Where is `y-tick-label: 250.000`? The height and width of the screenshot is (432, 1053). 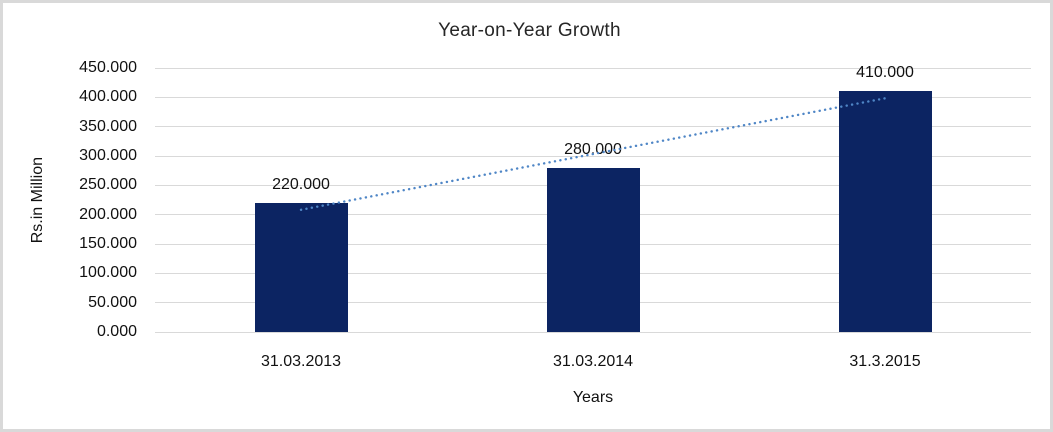
y-tick-label: 250.000 is located at coordinates (108, 185).